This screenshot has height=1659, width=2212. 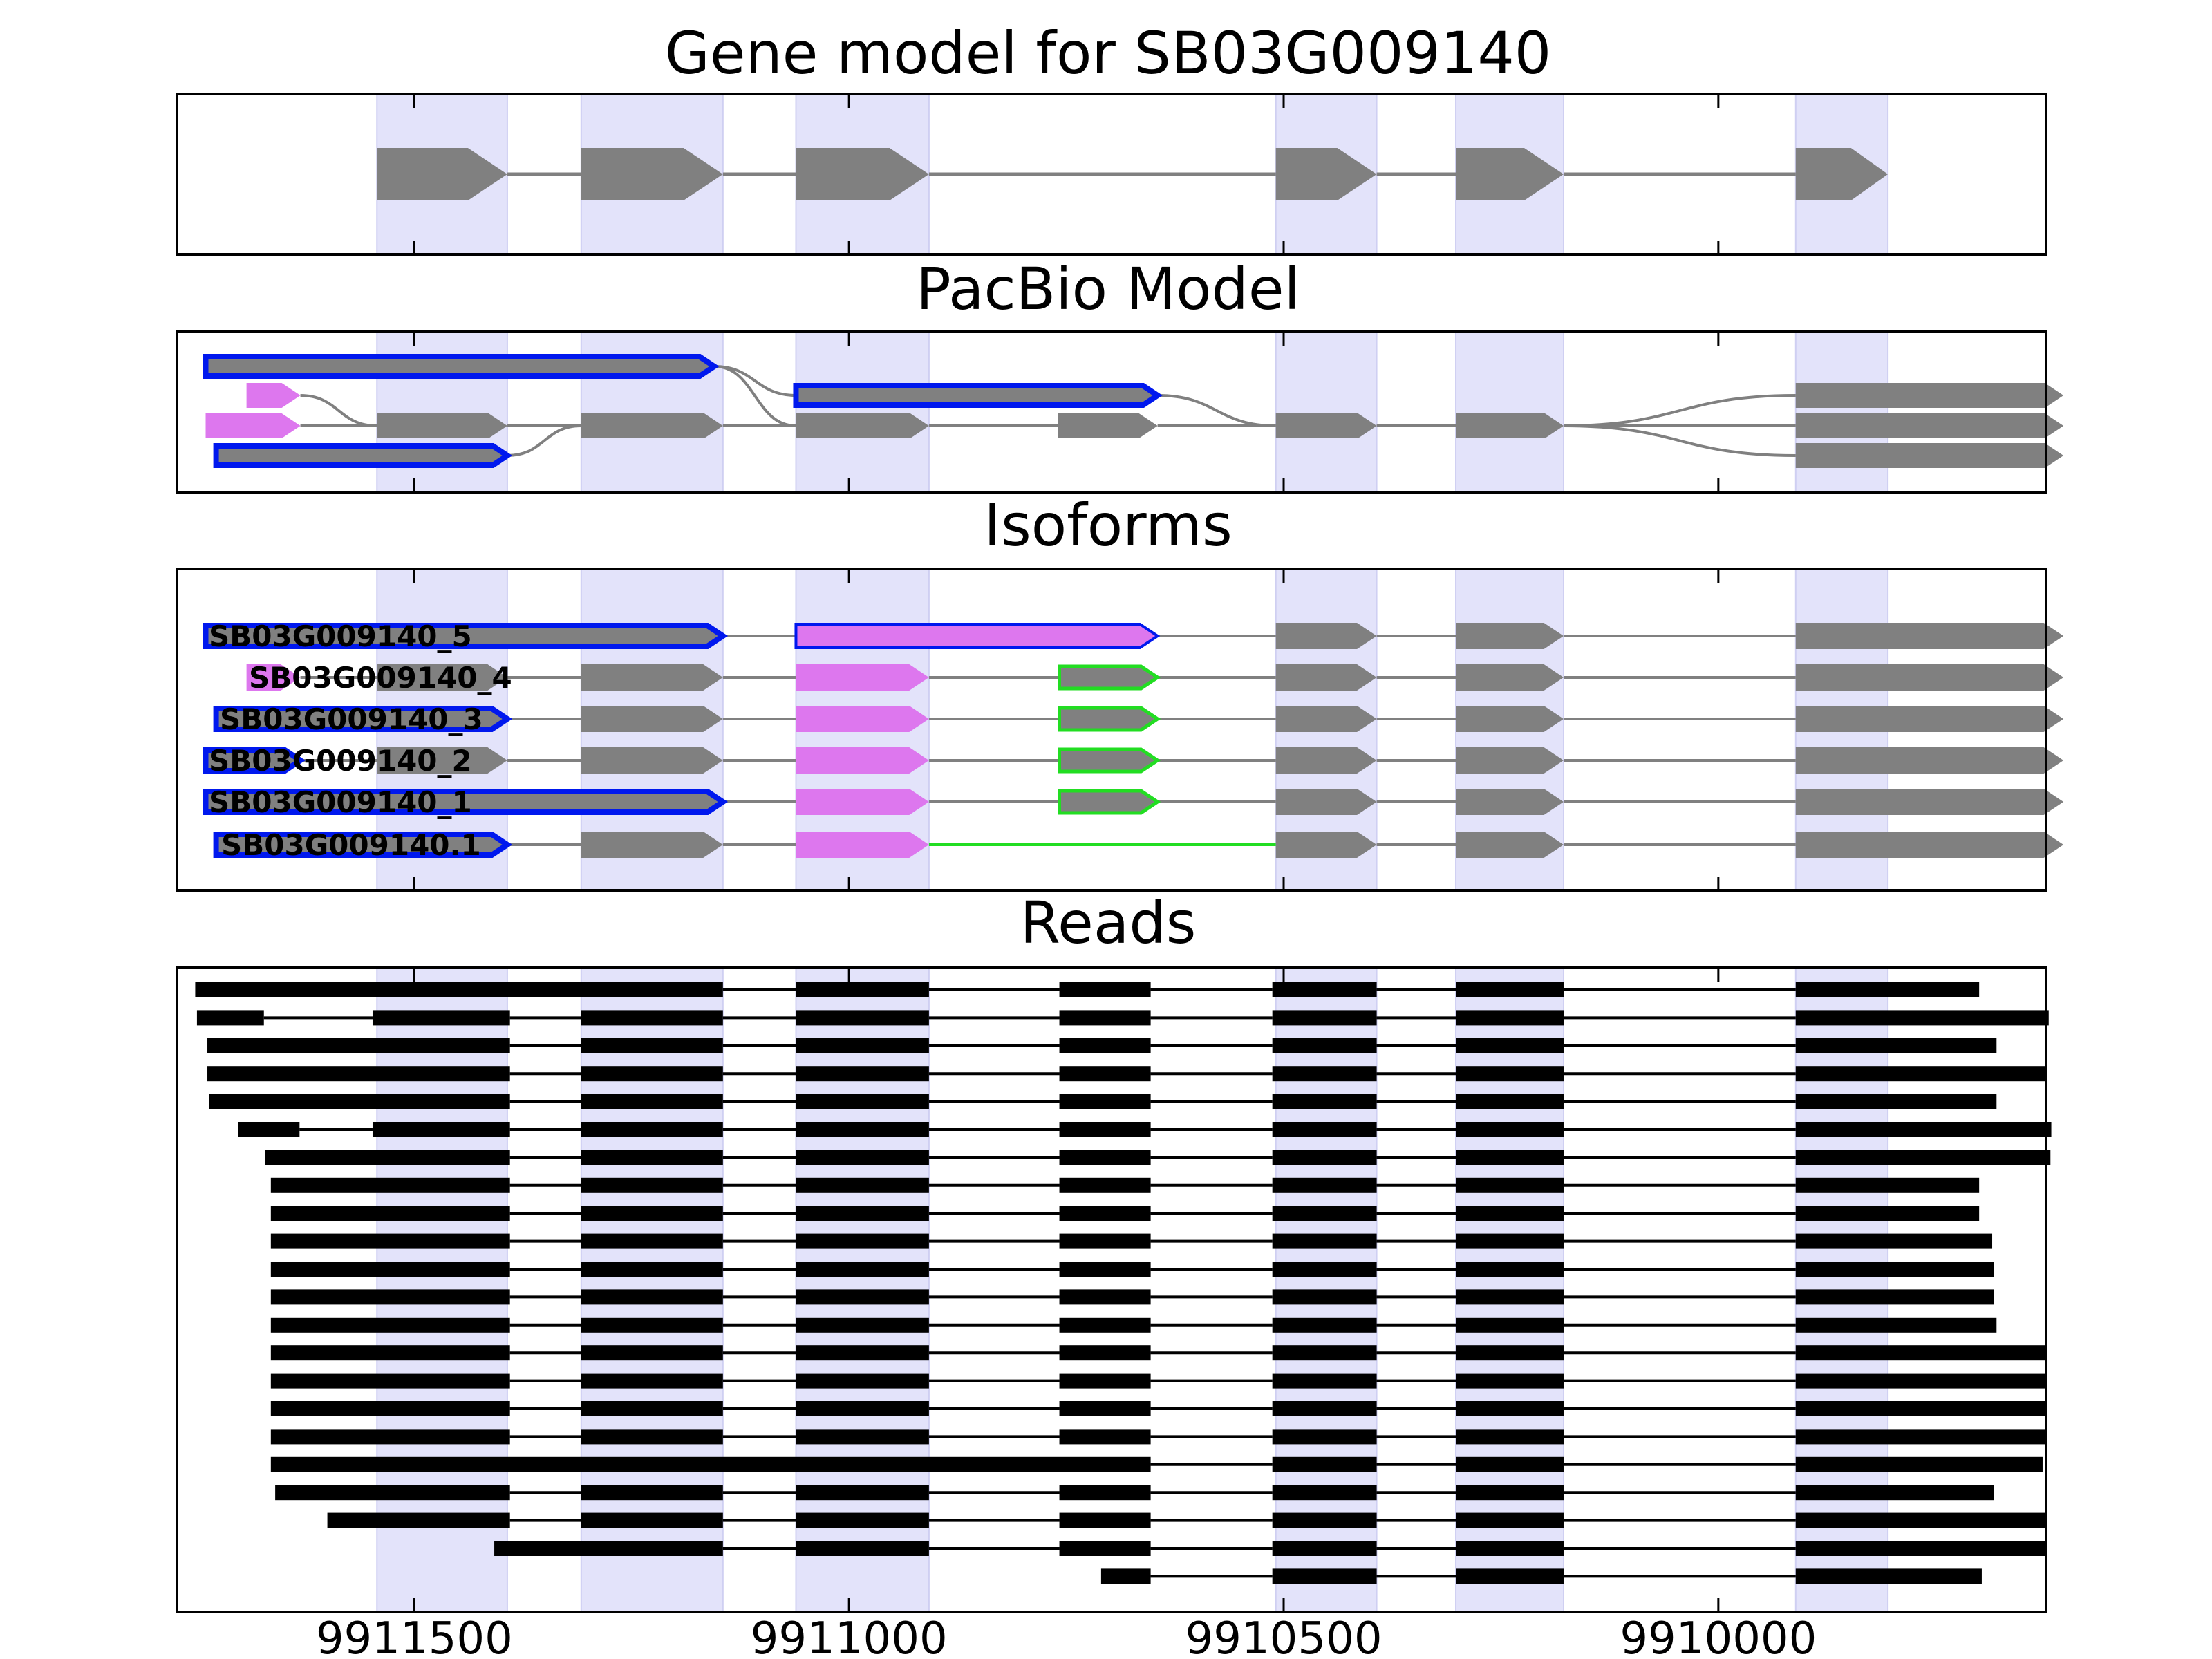 What do you see at coordinates (273, 395) in the screenshot?
I see `pacbio-utr-exon` at bounding box center [273, 395].